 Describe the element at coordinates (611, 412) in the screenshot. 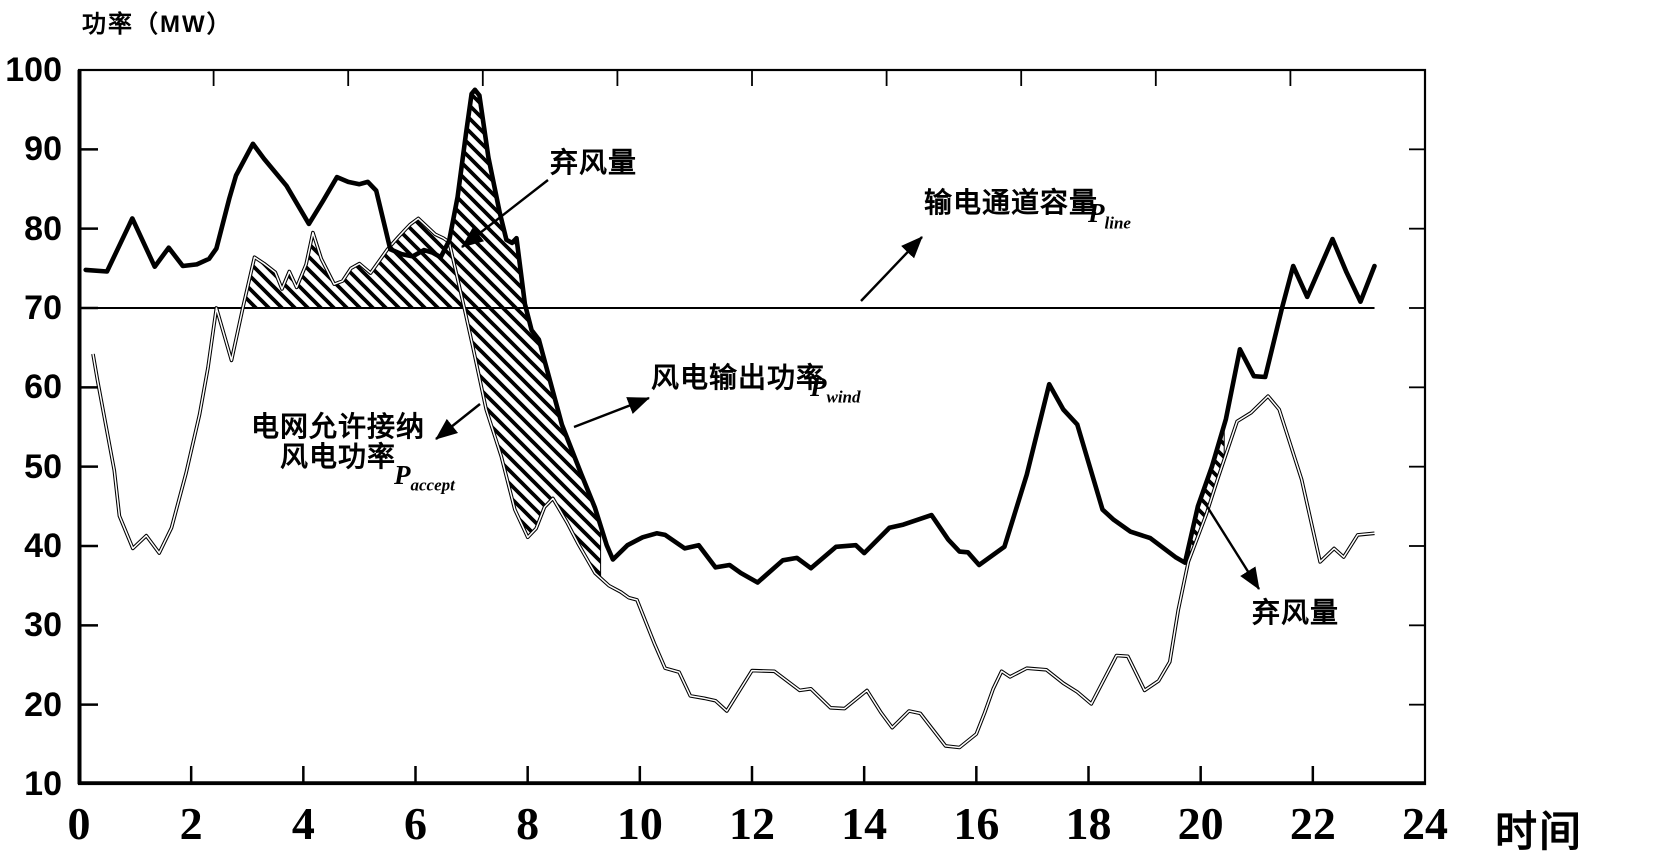

I see `wind-output-arrow` at that location.